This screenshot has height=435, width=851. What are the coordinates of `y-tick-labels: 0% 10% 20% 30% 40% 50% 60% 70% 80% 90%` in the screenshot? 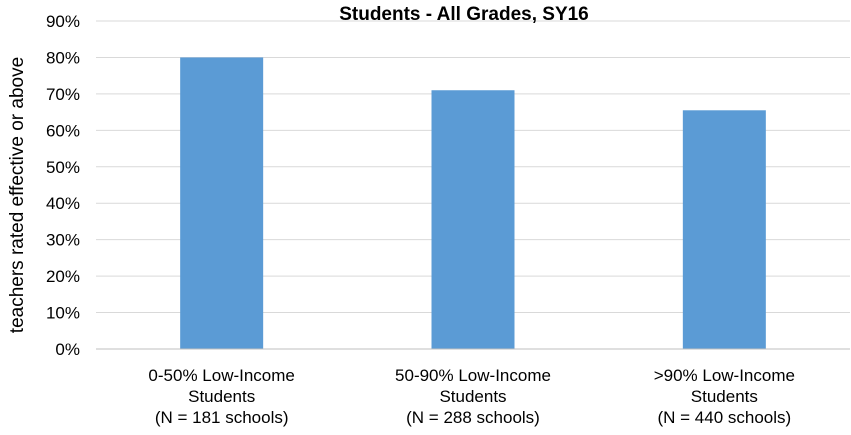 It's located at (63, 185).